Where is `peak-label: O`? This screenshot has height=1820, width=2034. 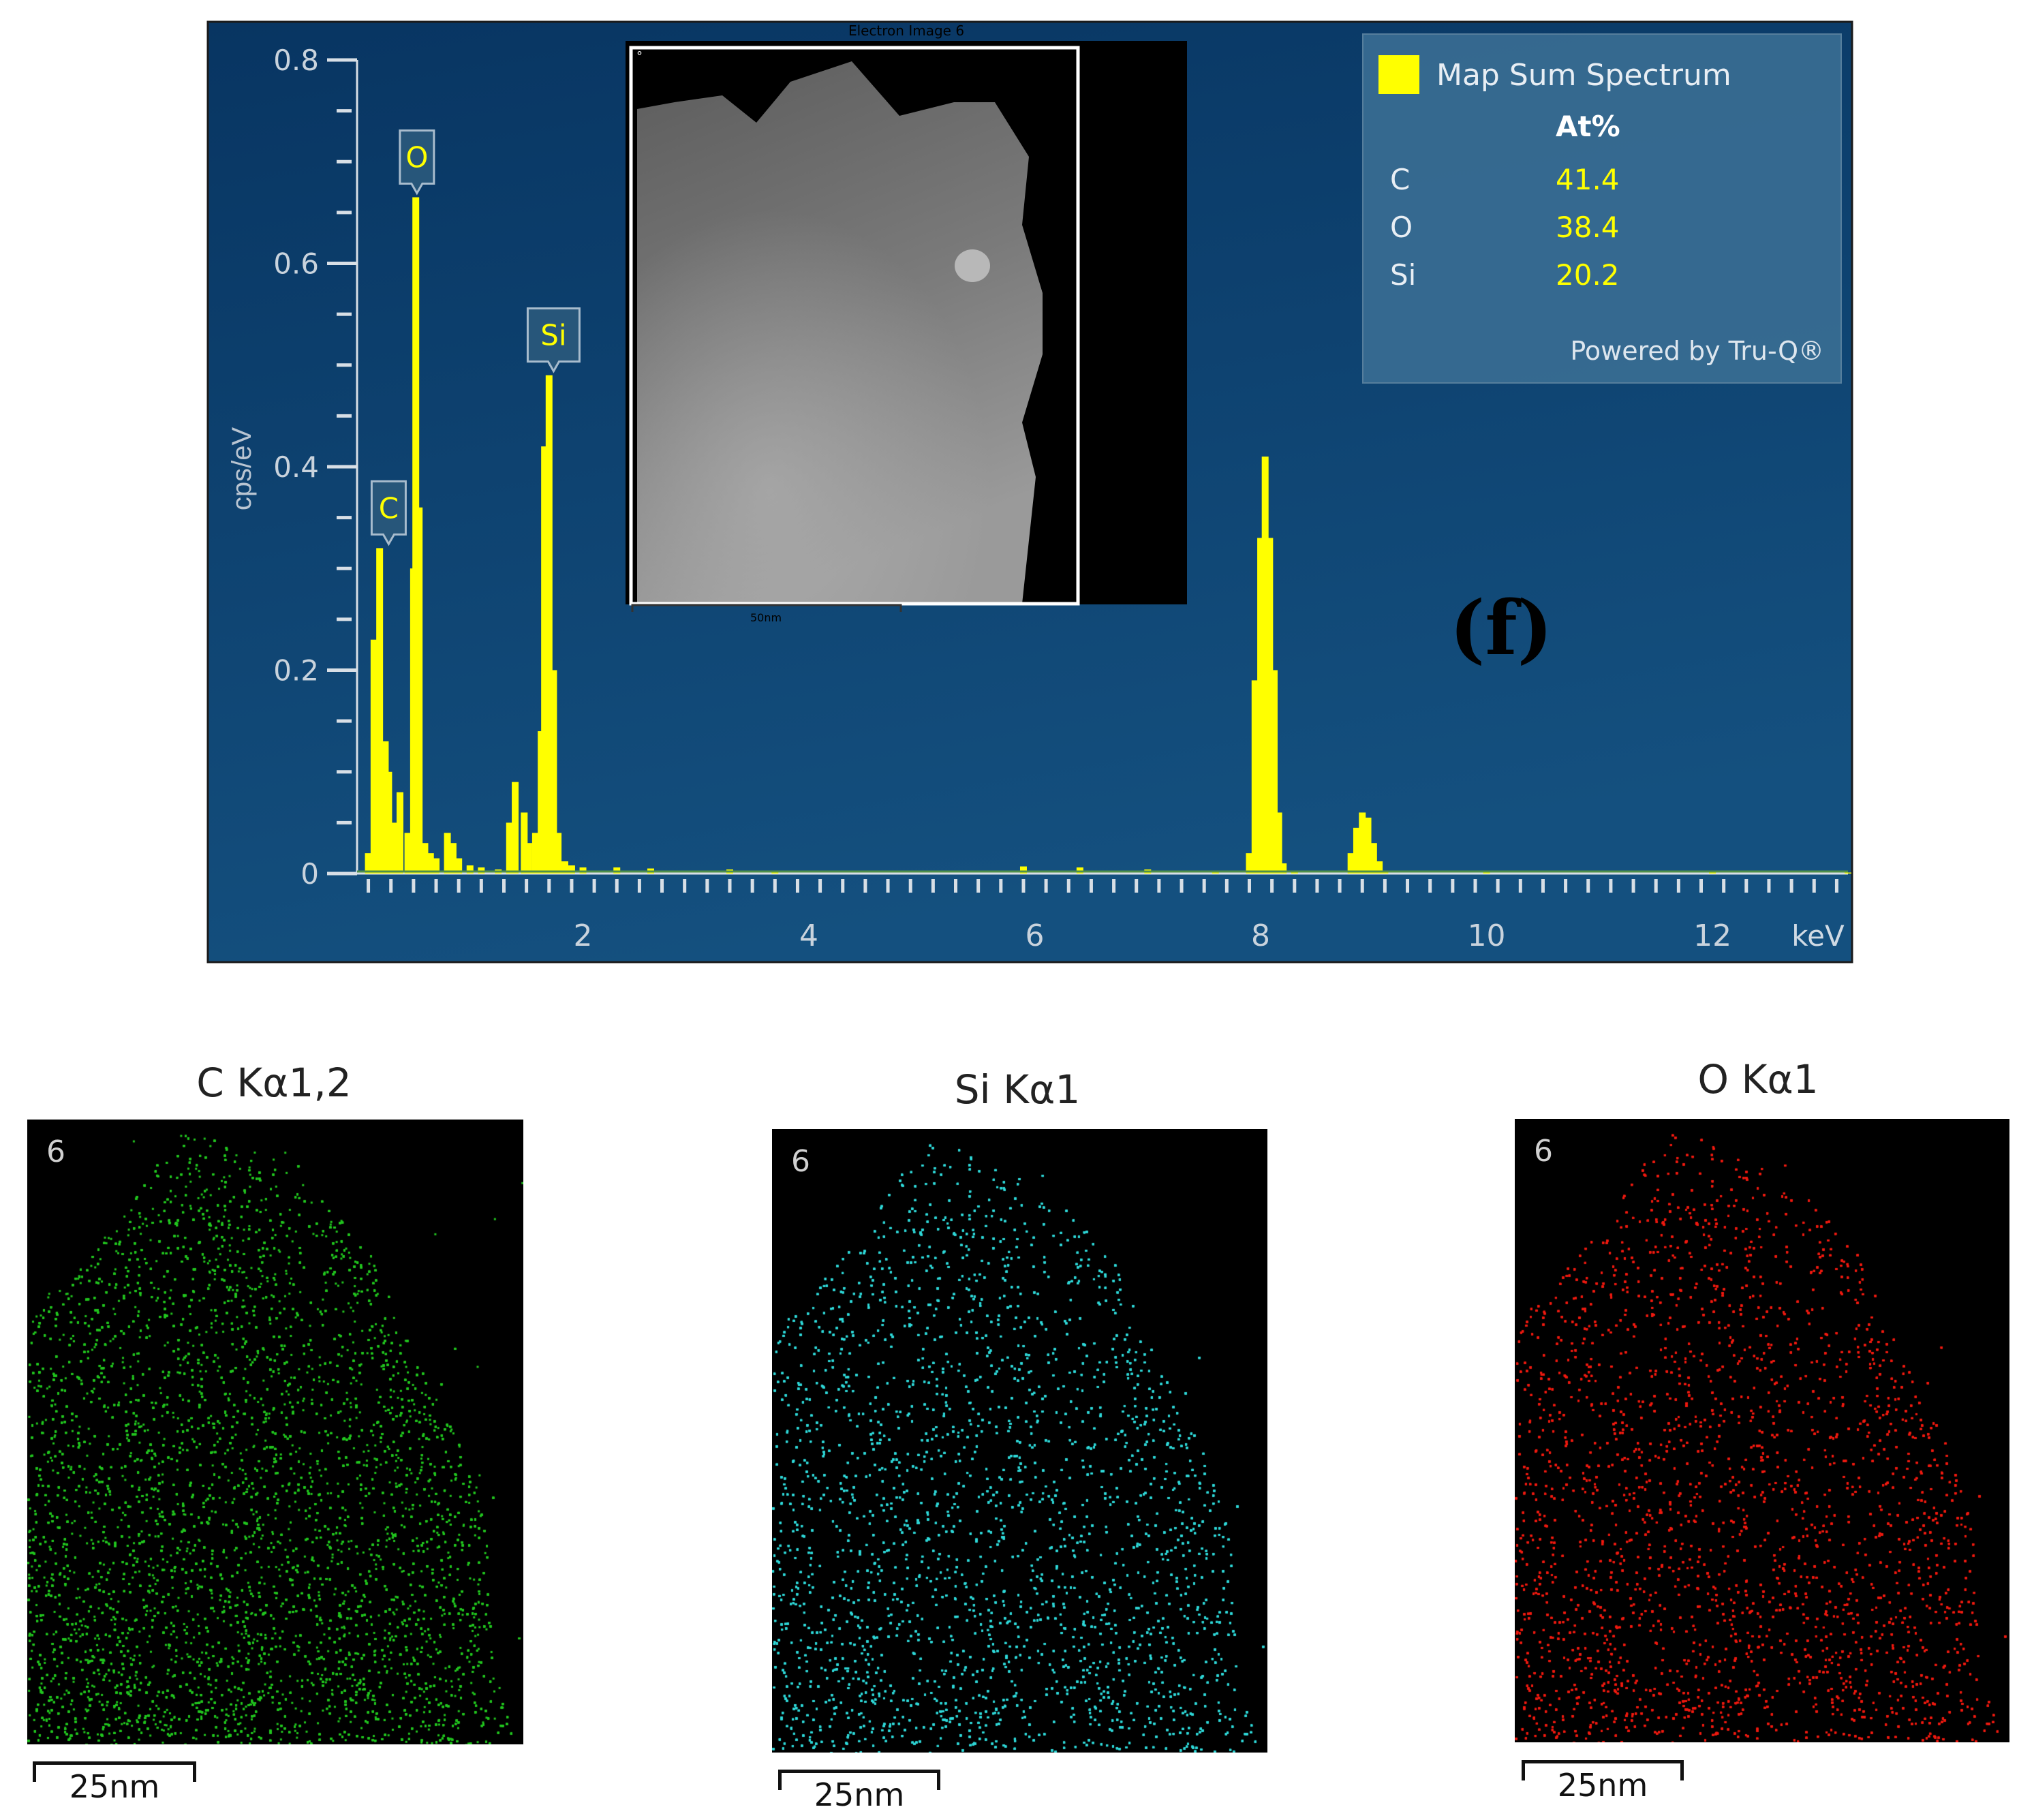
peak-label: O is located at coordinates (417, 162).